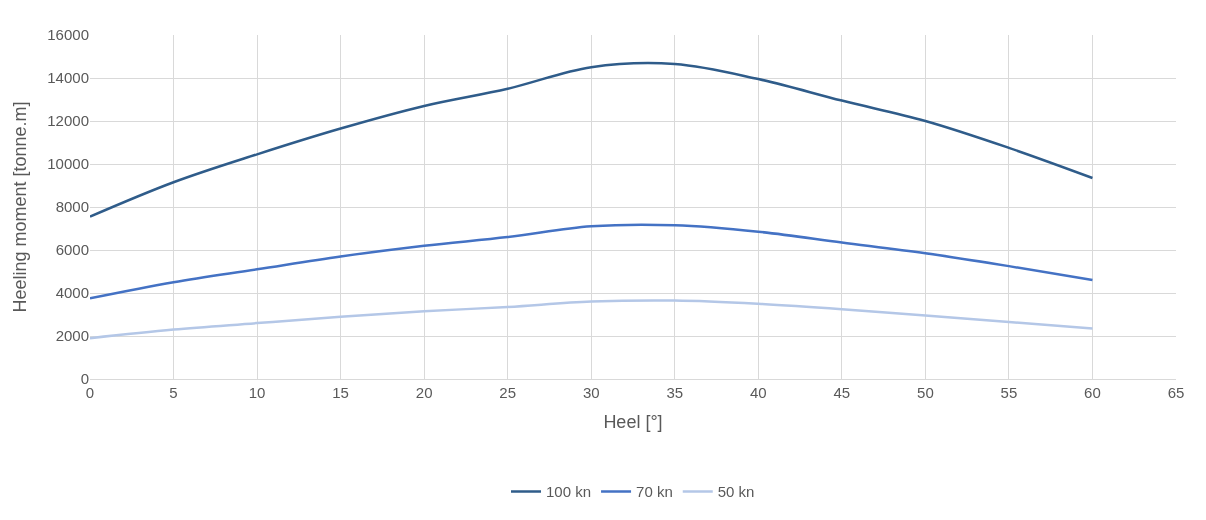 This screenshot has width=1206, height=520. What do you see at coordinates (654, 492) in the screenshot?
I see `legend-label: 70 kn` at bounding box center [654, 492].